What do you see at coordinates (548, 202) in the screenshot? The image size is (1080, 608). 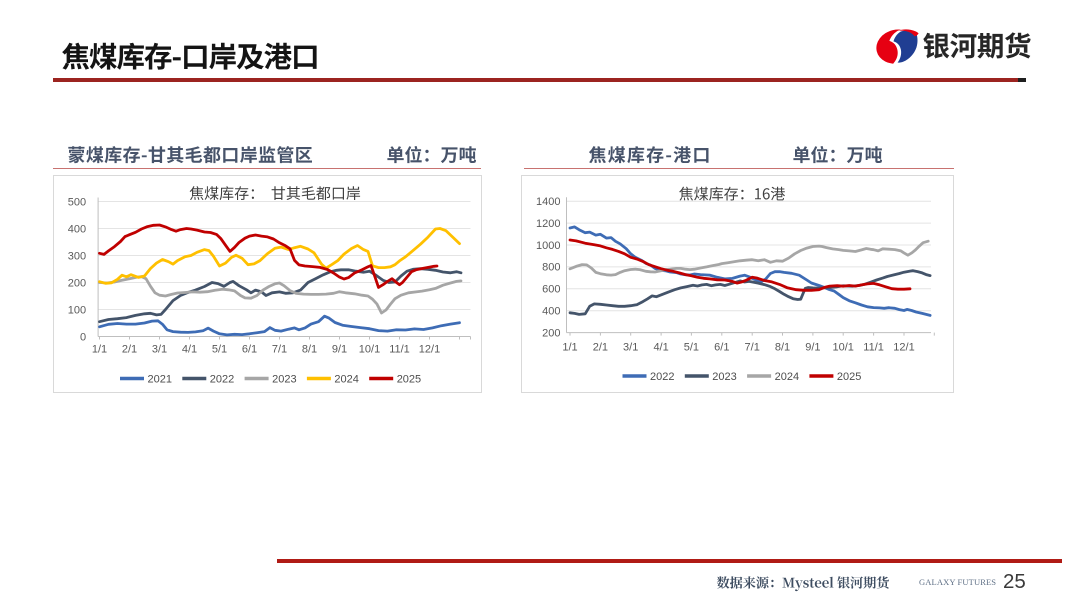 I see `svg-text: 1400` at bounding box center [548, 202].